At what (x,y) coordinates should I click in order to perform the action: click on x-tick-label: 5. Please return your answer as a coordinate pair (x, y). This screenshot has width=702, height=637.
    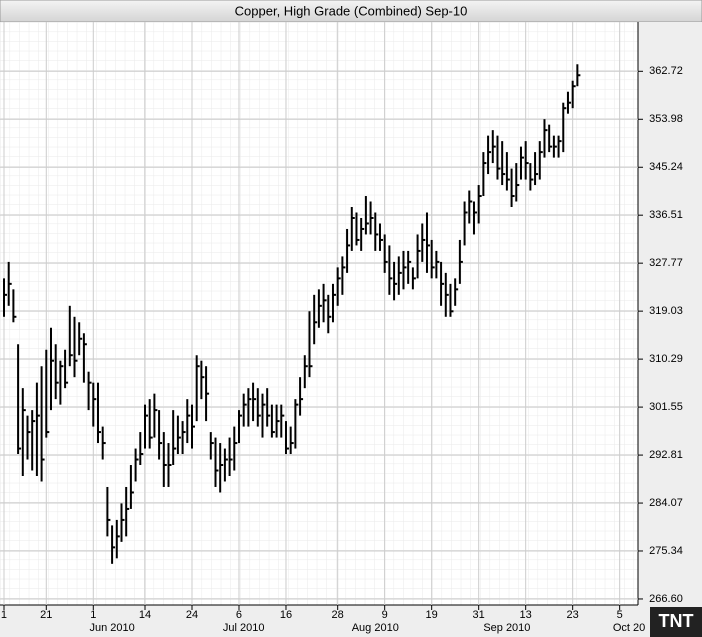
    Looking at the image, I should click on (620, 615).